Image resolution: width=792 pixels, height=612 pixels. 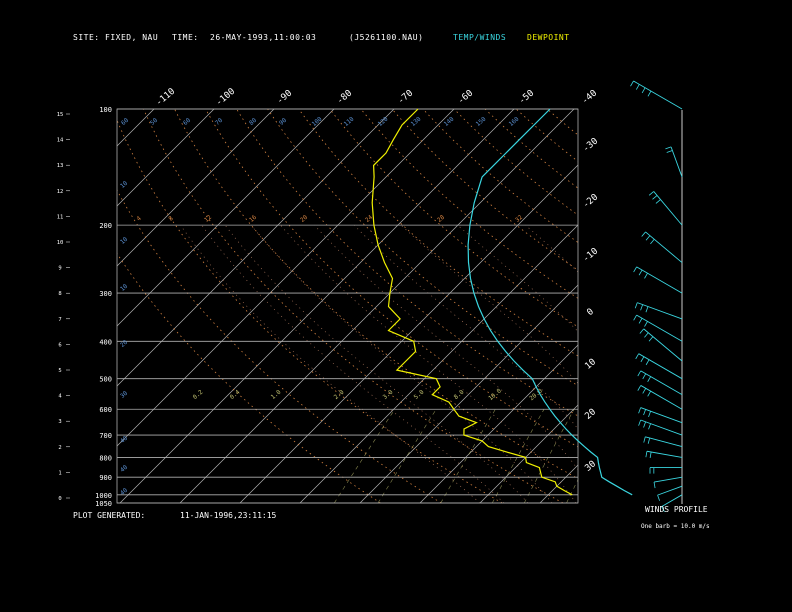 I want to click on height-tick-label: 1, so click(x=59, y=473).